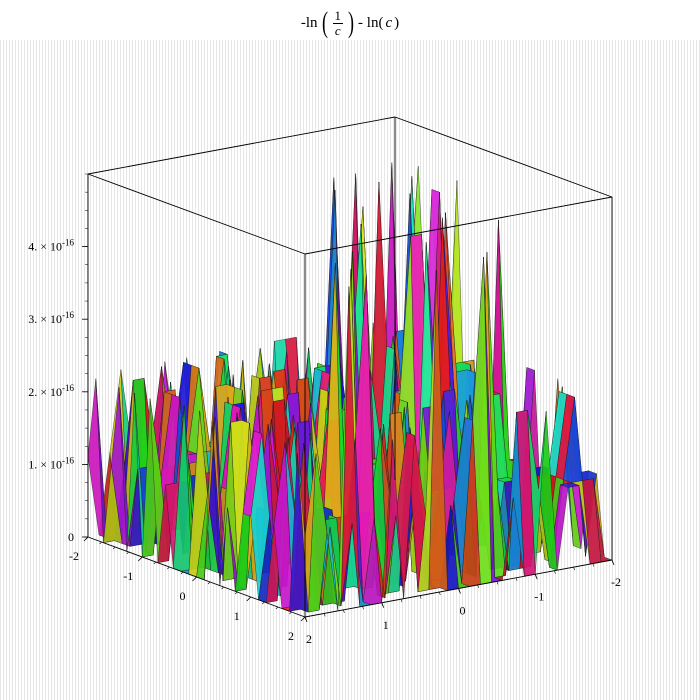 The height and width of the screenshot is (700, 700). What do you see at coordinates (51, 246) in the screenshot?
I see `z-tick-label-4: 4. × 10-16` at bounding box center [51, 246].